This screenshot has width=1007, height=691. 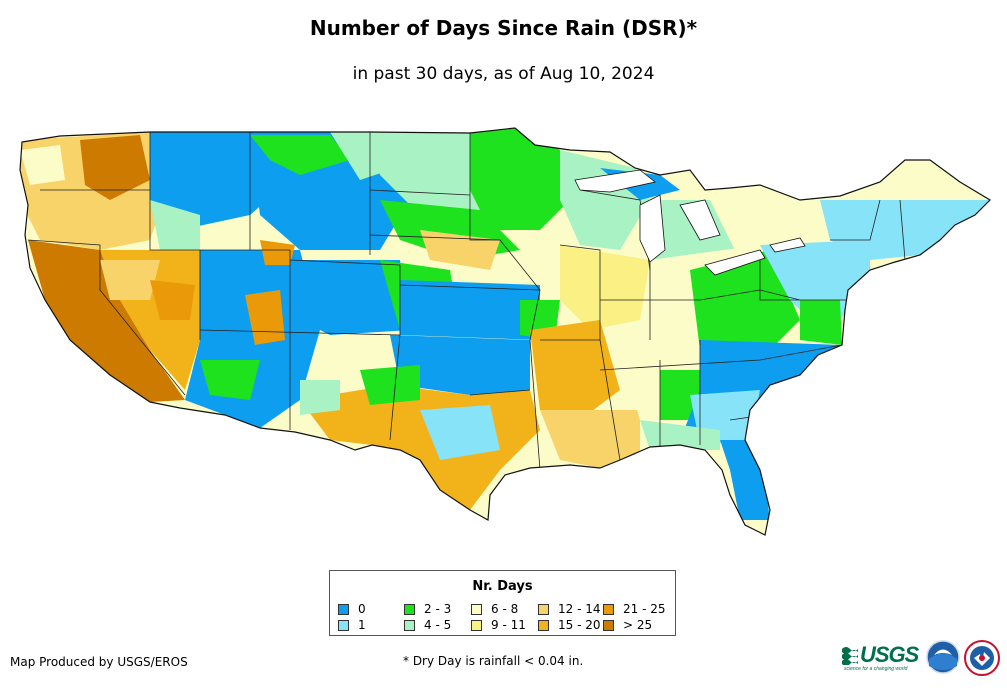 I want to click on usgs-wordmark: USGS, so click(x=889, y=654).